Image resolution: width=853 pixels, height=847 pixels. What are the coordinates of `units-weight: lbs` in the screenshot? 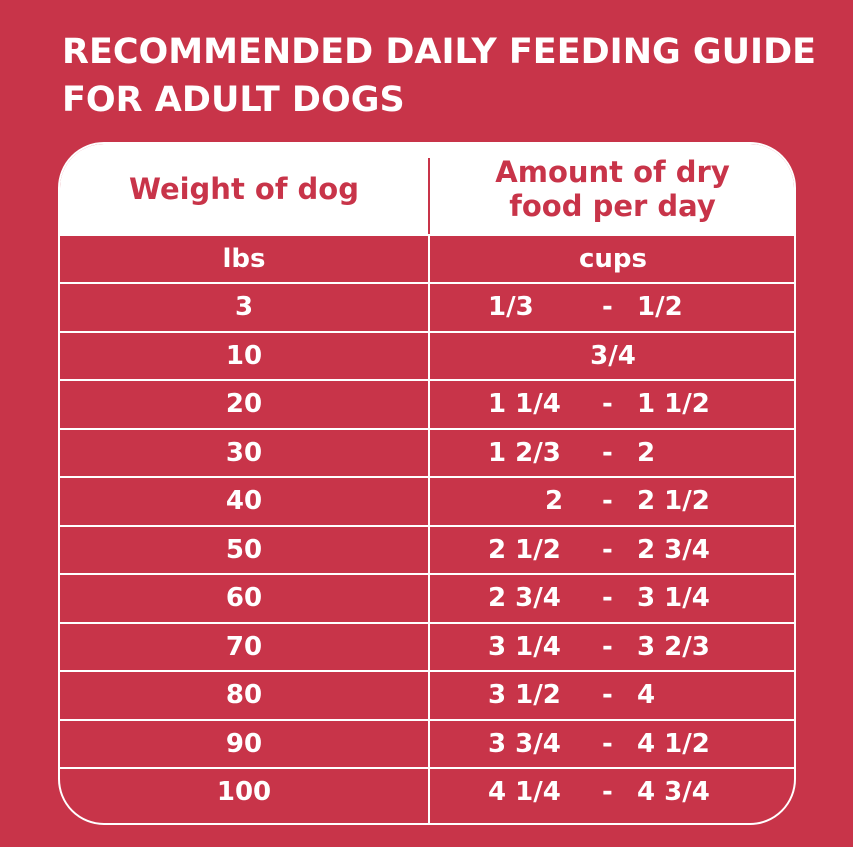 It's located at (244, 259).